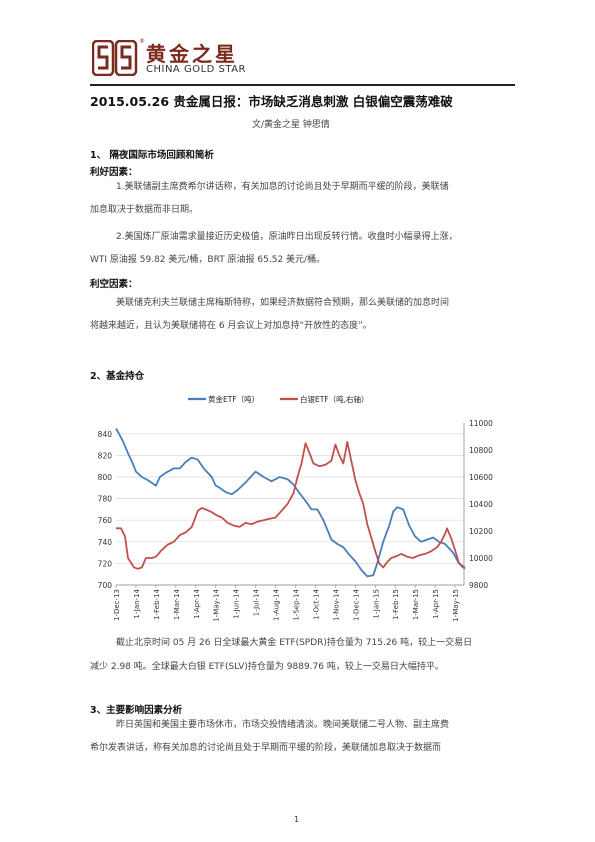 This screenshot has width=595, height=842. I want to click on x-tick-label: 1-Feb-15, so click(396, 604).